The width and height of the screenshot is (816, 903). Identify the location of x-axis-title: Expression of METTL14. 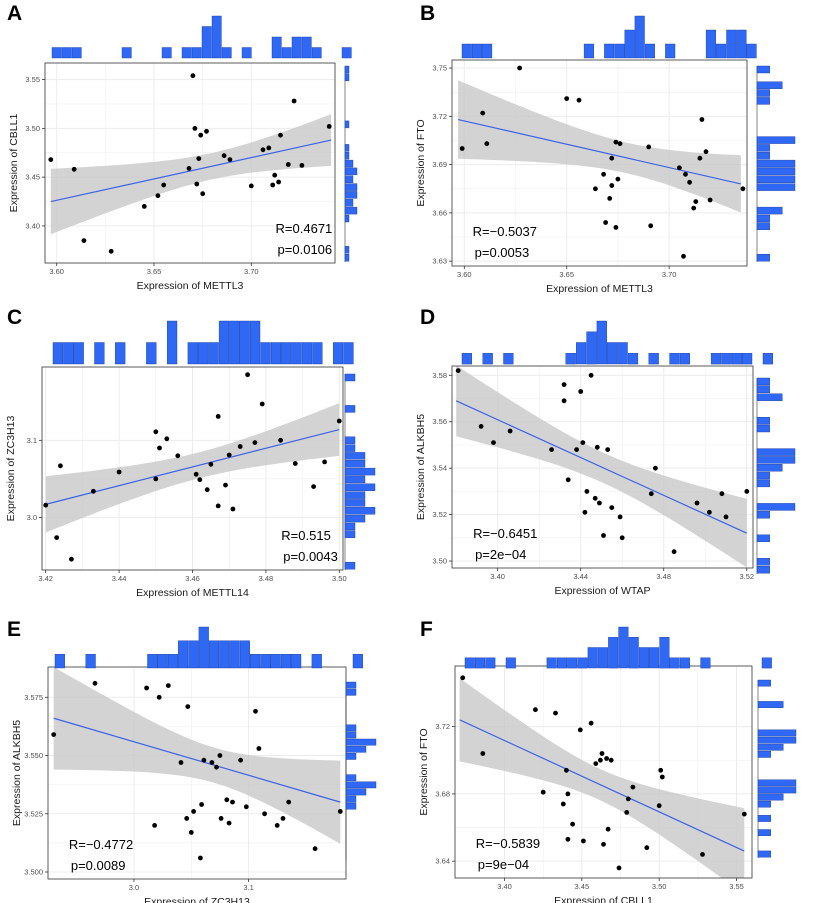
(192, 593).